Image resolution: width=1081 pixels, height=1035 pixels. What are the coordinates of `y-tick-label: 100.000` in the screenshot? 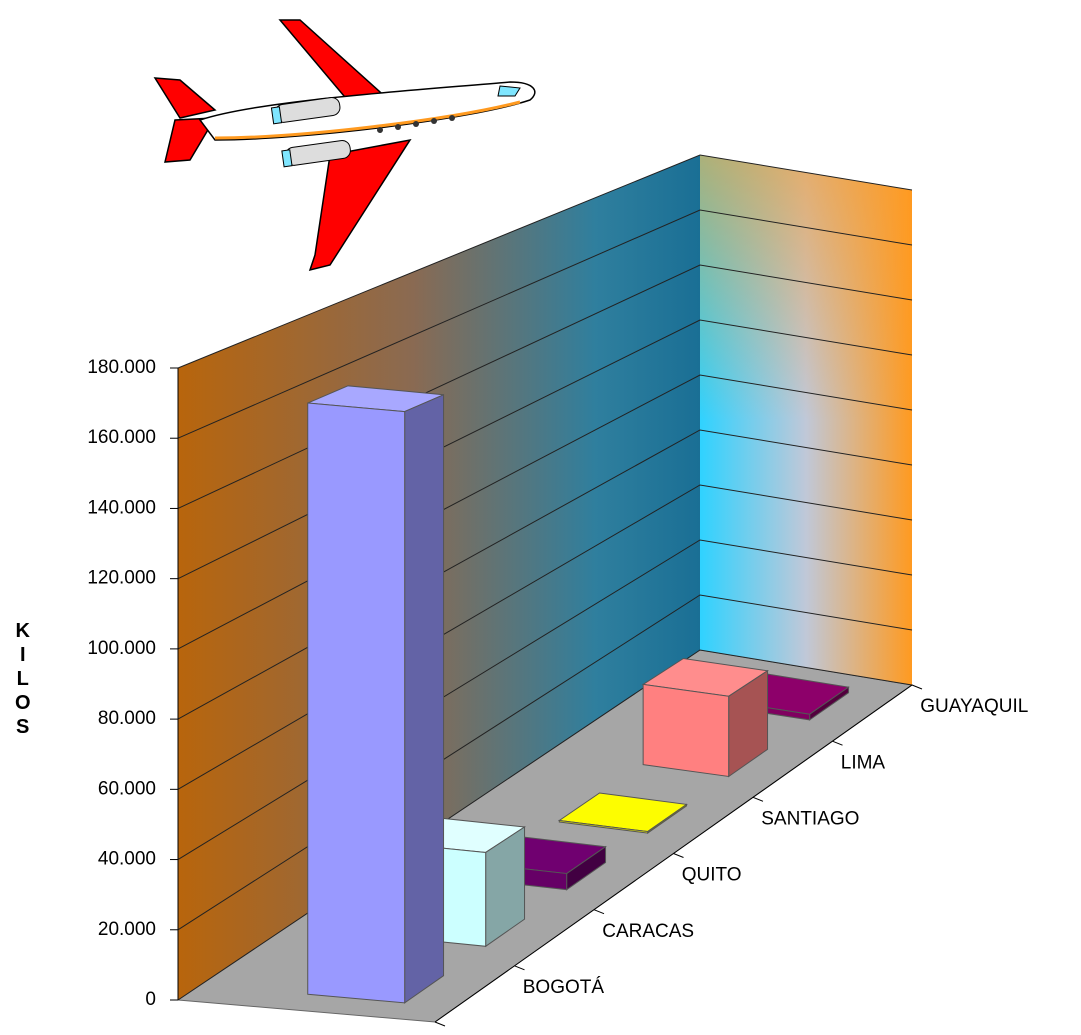 It's located at (121, 648).